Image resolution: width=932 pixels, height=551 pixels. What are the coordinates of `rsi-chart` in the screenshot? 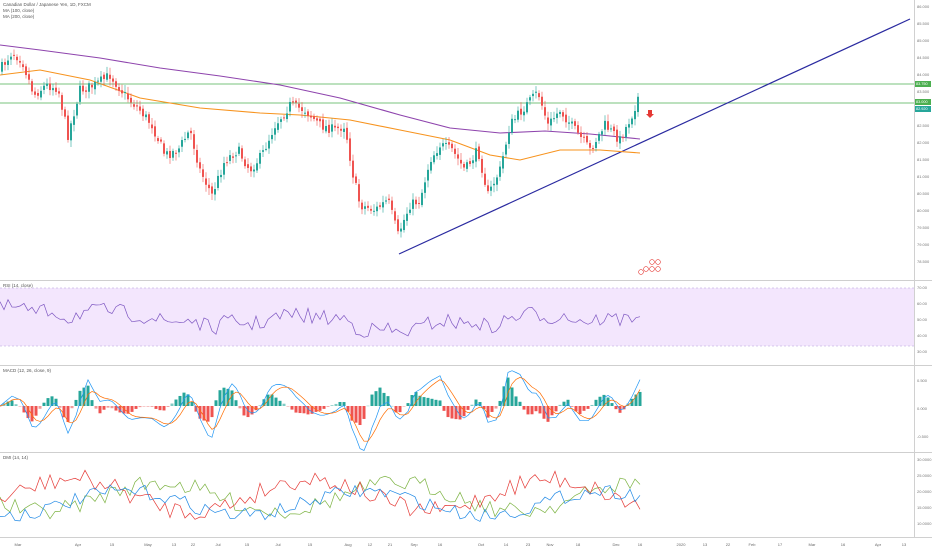 It's located at (457, 323).